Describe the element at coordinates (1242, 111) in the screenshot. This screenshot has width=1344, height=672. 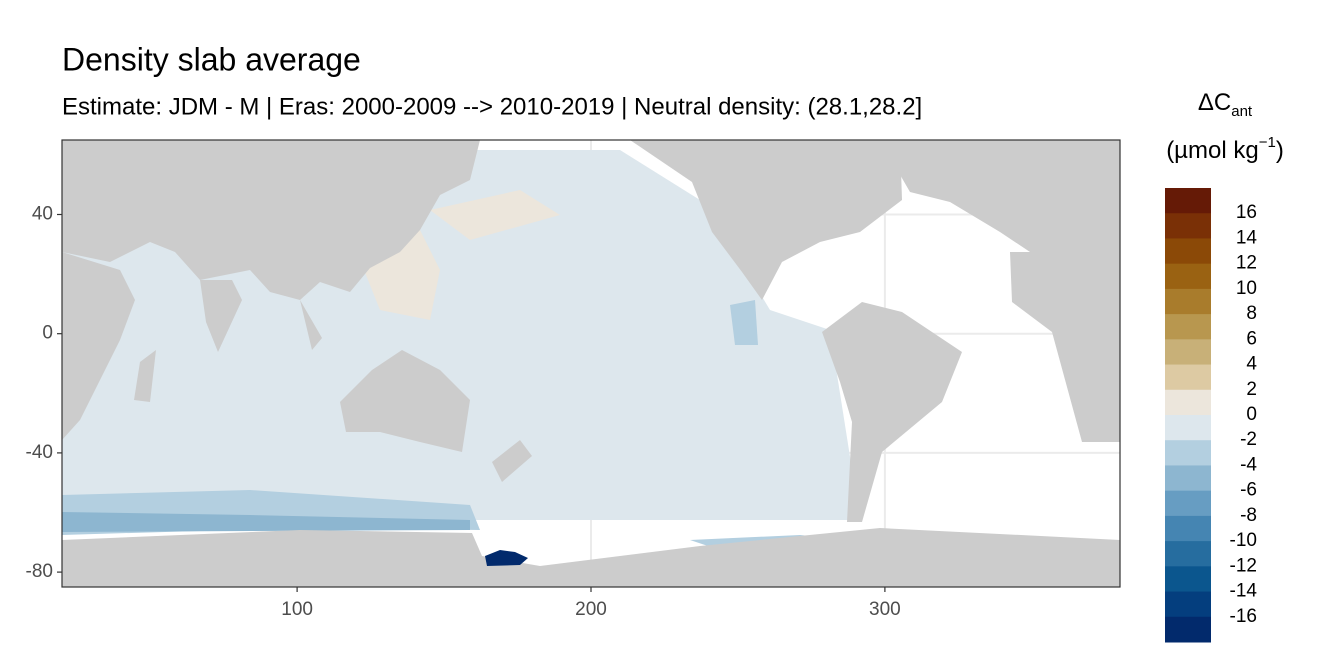
I see `legend-title-subscript: ant` at that location.